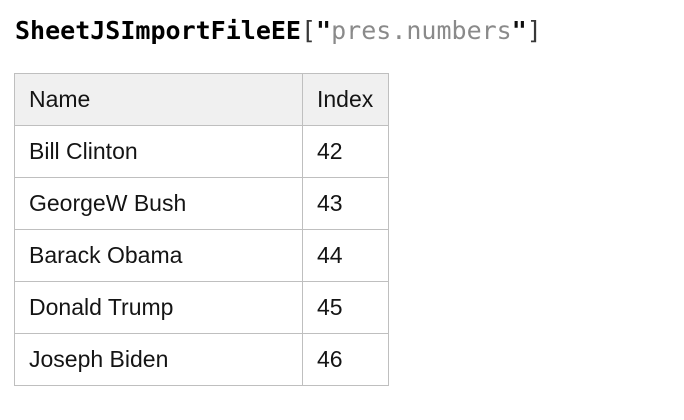  I want to click on cell-index: 46, so click(345, 359).